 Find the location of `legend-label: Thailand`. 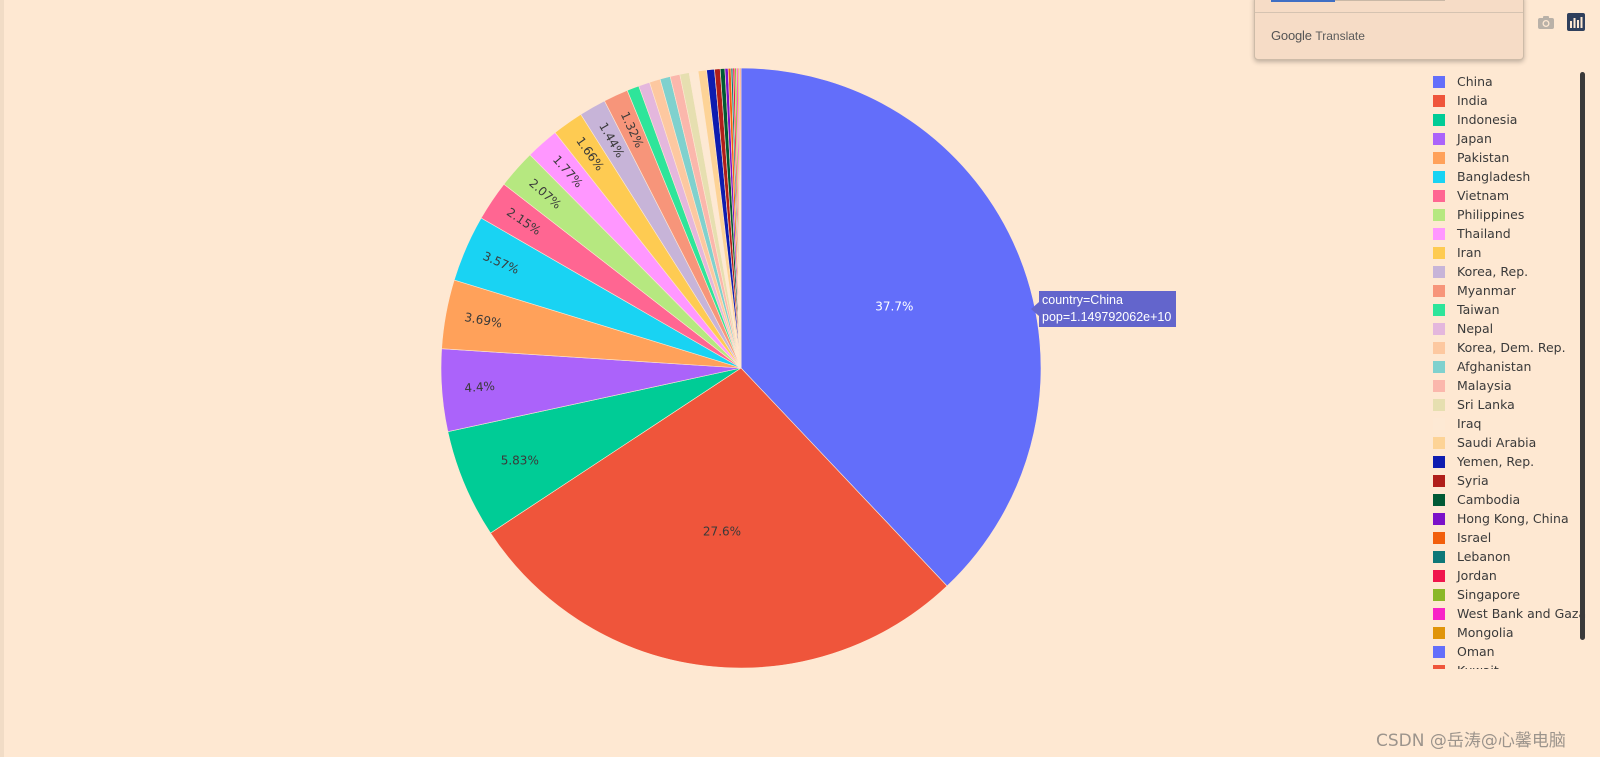

legend-label: Thailand is located at coordinates (1484, 233).